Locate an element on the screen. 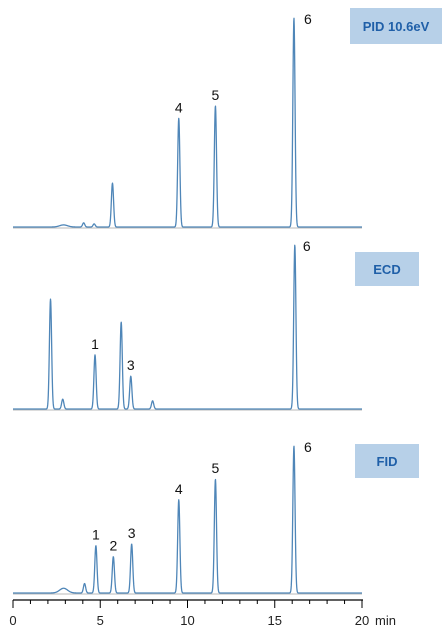 This screenshot has width=442, height=633. detector-label: PID 10.6eV is located at coordinates (396, 26).